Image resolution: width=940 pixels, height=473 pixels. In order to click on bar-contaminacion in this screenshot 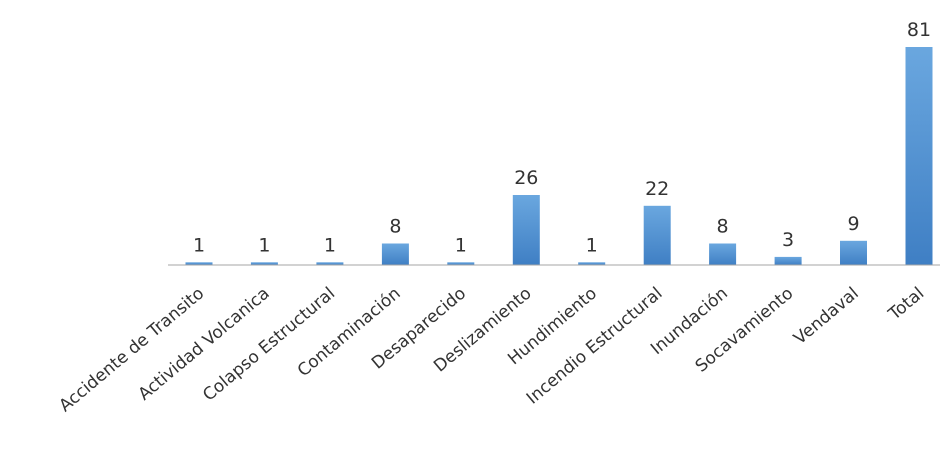, I will do `click(395, 254)`.